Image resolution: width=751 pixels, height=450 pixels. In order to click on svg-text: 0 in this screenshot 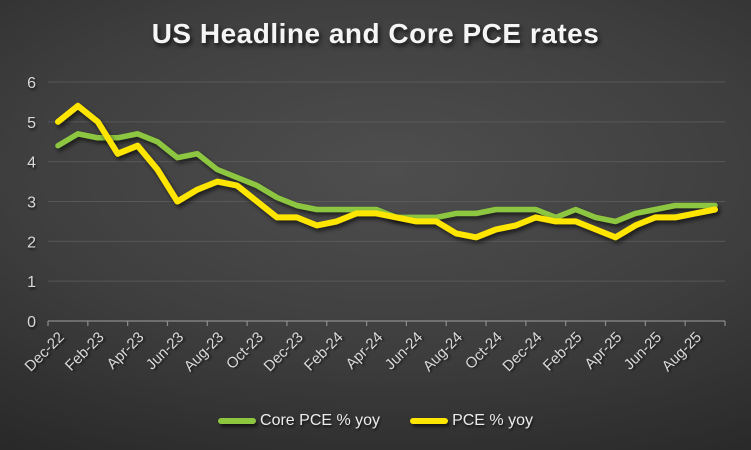, I will do `click(31, 322)`.